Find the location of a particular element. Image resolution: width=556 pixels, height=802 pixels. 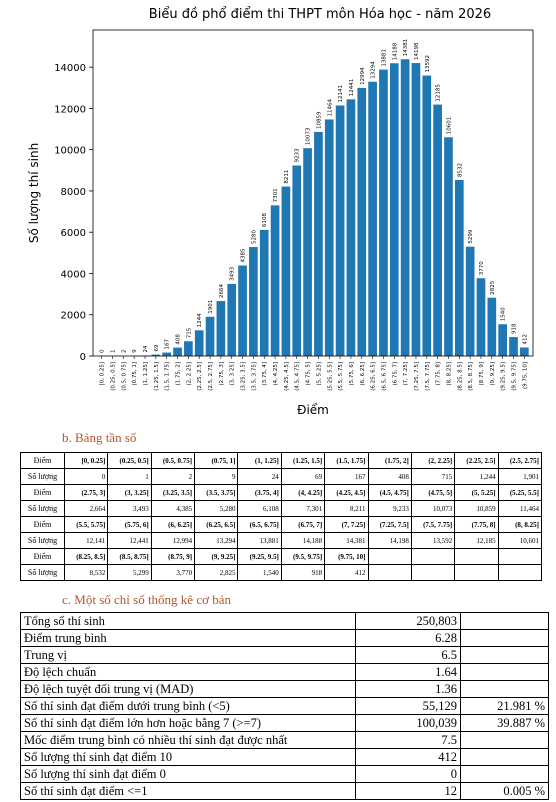

count-cell: 4,385 is located at coordinates (173, 508).